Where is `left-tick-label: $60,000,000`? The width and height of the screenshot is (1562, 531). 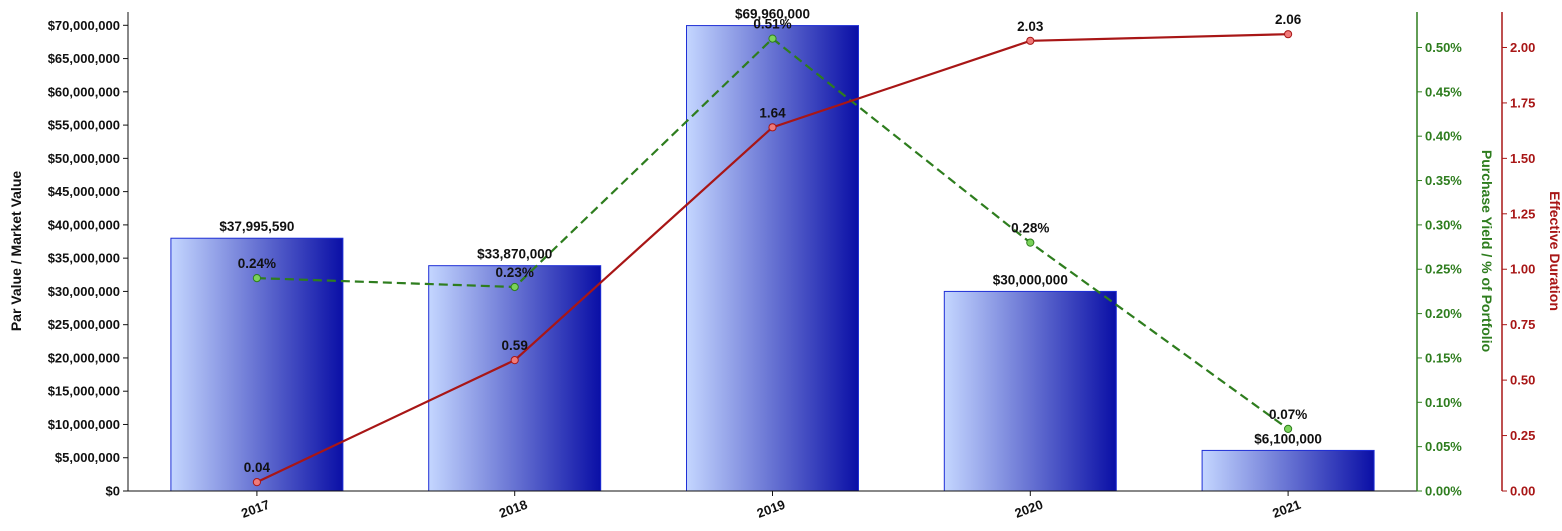 left-tick-label: $60,000,000 is located at coordinates (84, 91).